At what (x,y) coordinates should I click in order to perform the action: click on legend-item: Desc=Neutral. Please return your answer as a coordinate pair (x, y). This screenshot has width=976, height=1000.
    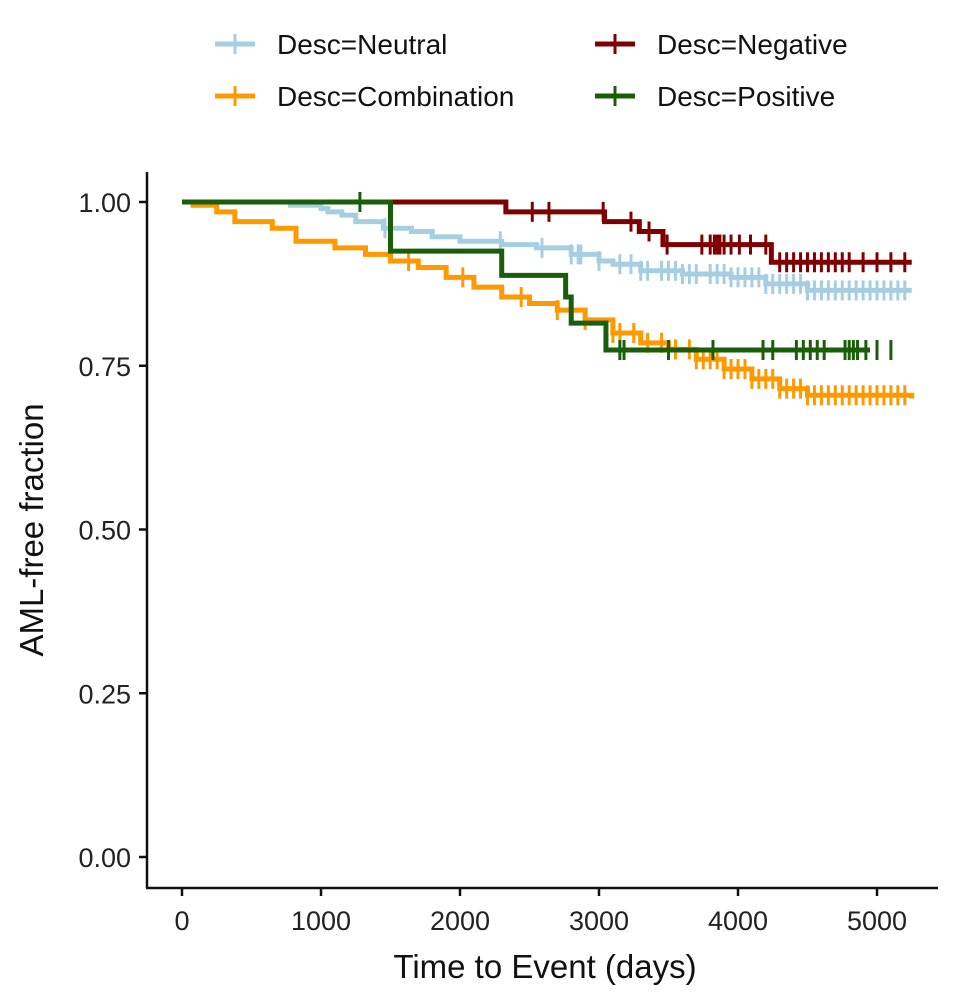
    Looking at the image, I should click on (331, 44).